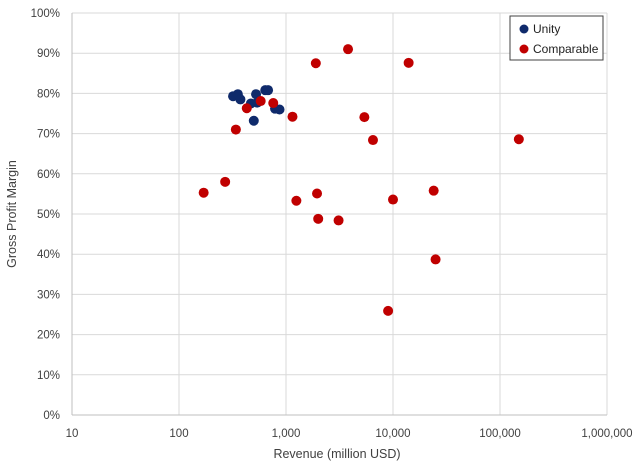 This screenshot has width=640, height=465. Describe the element at coordinates (606, 434) in the screenshot. I see `x-tick-label: 1,000,000` at that location.